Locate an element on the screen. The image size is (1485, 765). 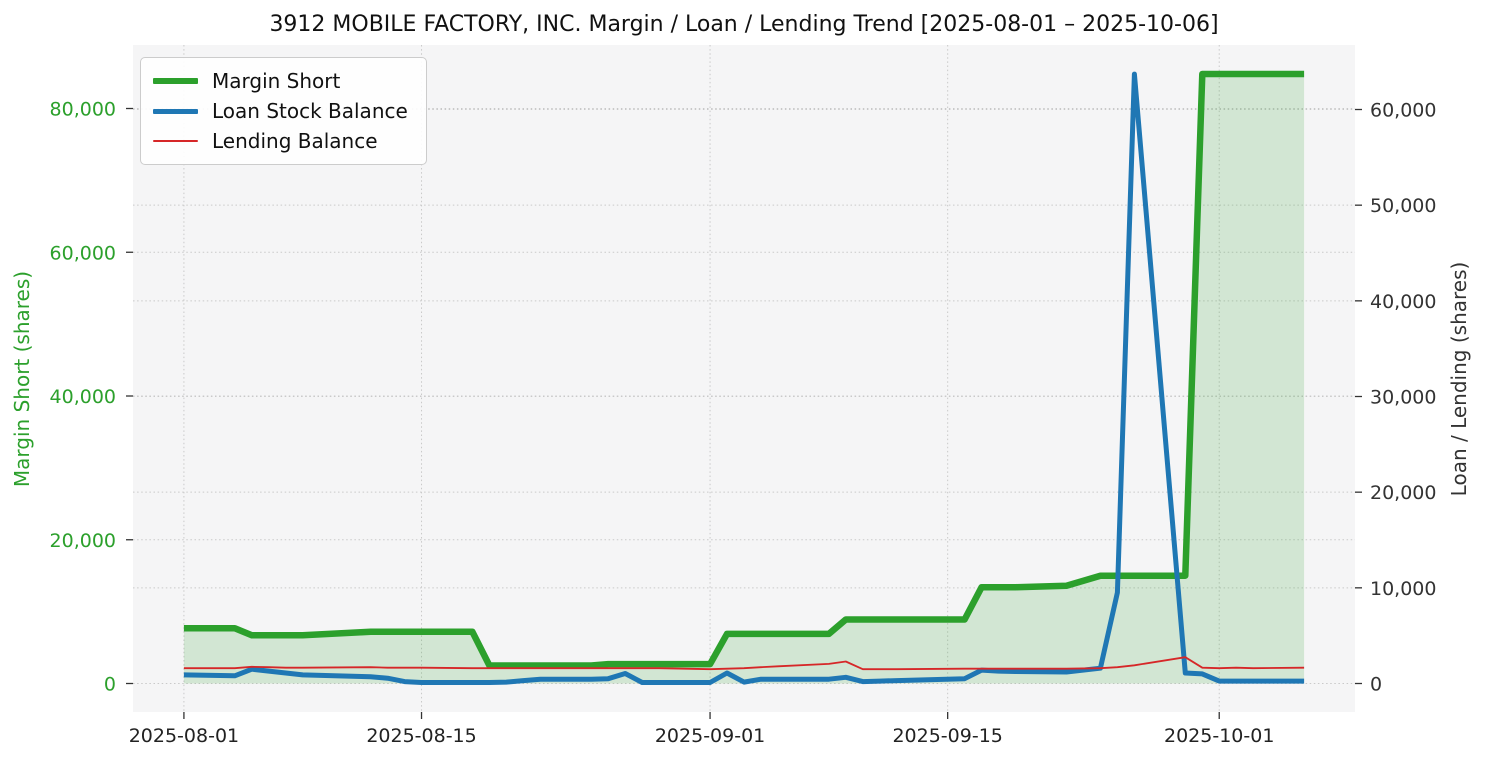
legend-swatch-loan-stock-balance is located at coordinates (175, 111).